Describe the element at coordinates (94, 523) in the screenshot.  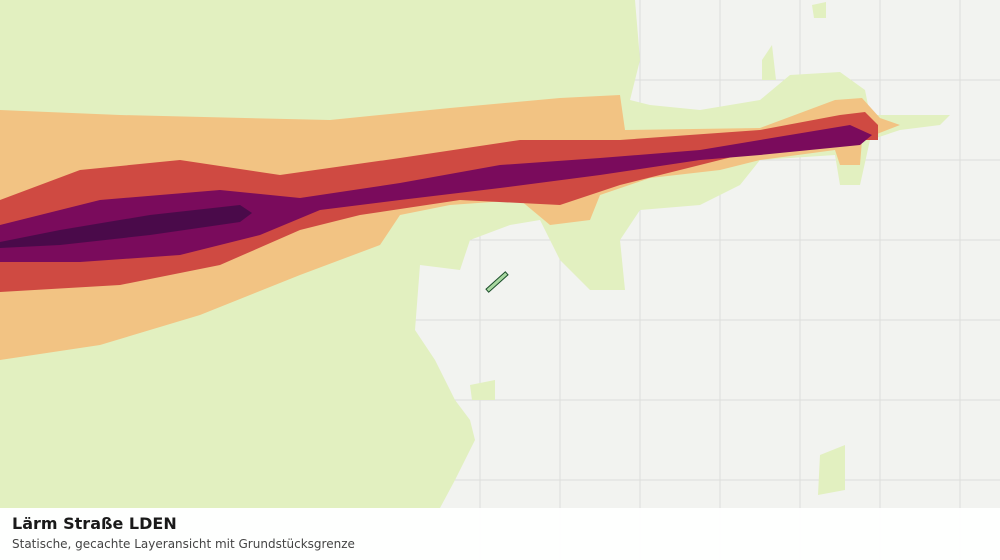
I see `panel-title: Lärm Straße LDEN` at that location.